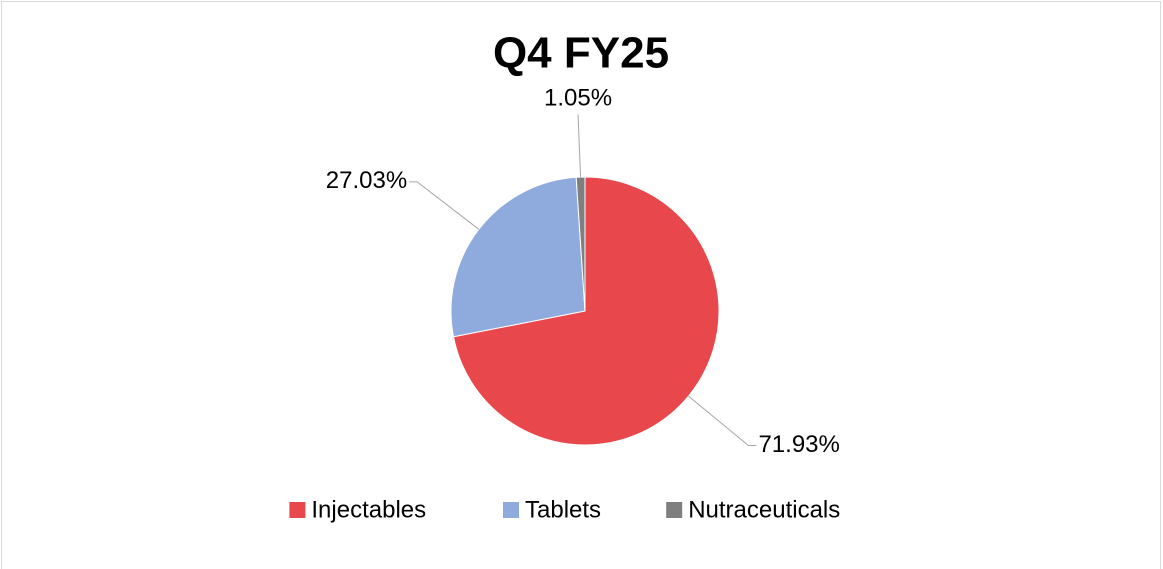  I want to click on data-label: 1.05%, so click(578, 98).